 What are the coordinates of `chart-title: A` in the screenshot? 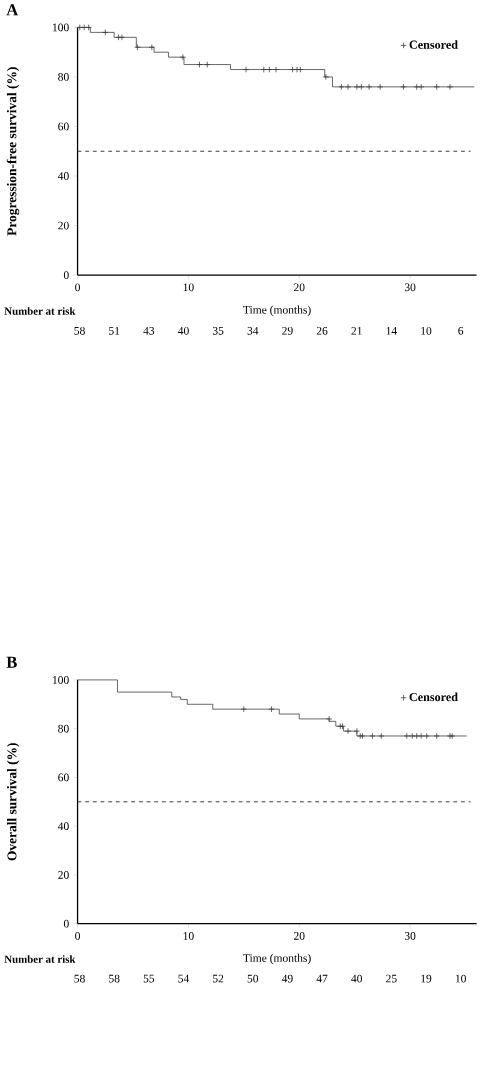 It's located at (12, 10).